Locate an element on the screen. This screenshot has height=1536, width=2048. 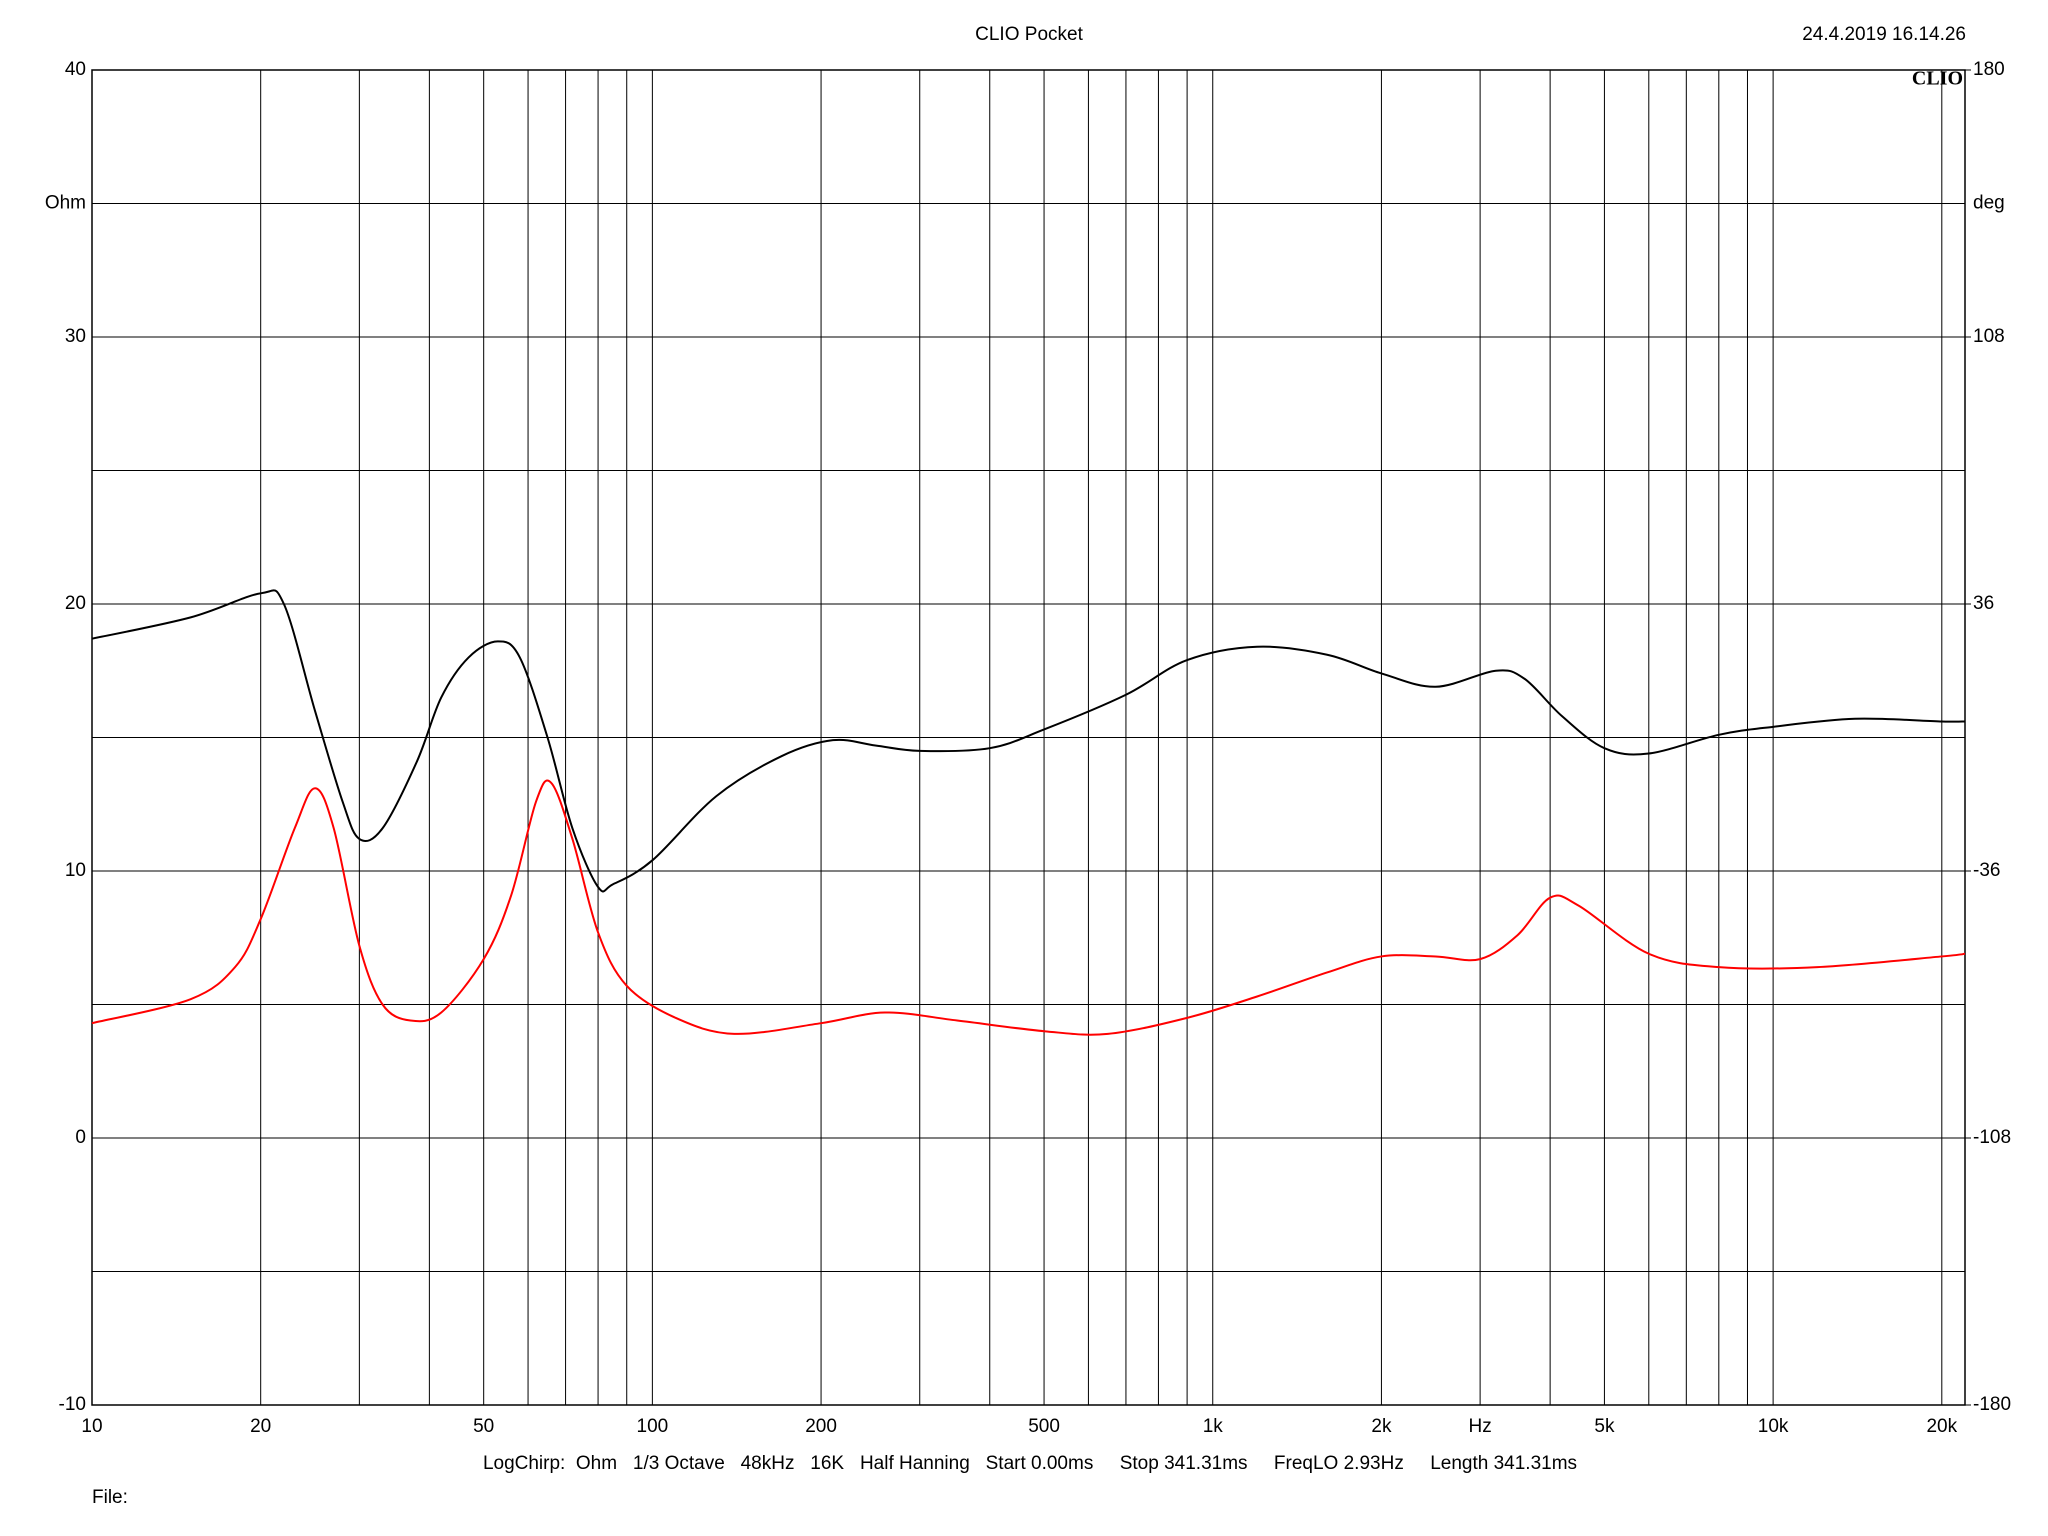
y2-axis-label: deg is located at coordinates (1989, 203).